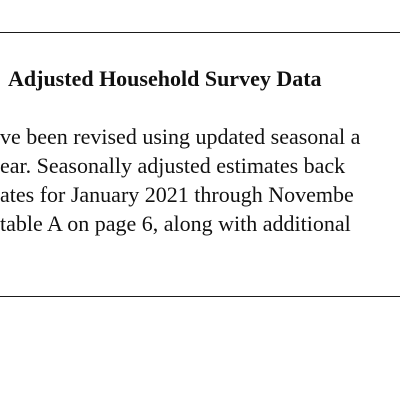 This screenshot has height=400, width=400. I want to click on paragraph-line: ear. Seasonally adjusted estimates back, so click(173, 165).